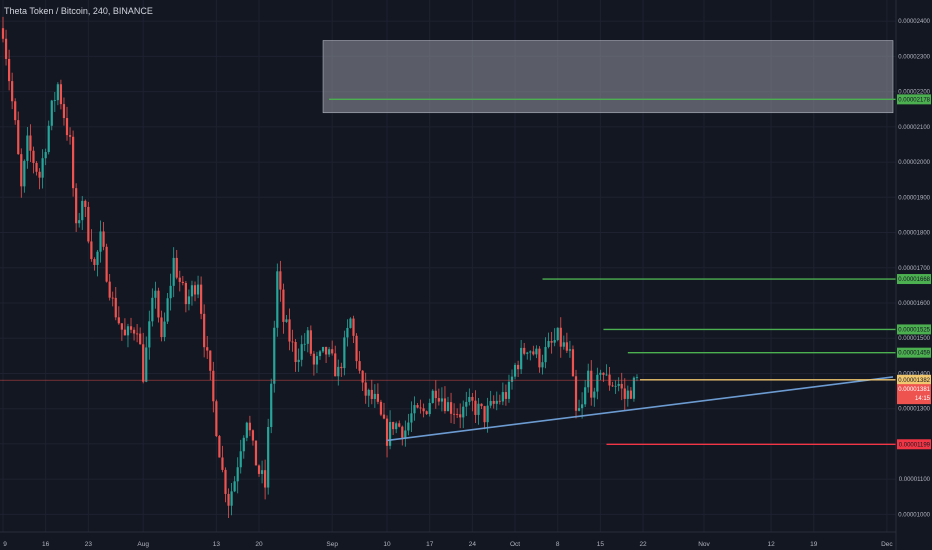 The image size is (932, 550). Describe the element at coordinates (914, 163) in the screenshot. I see `y-tick-label: 0.00002000` at that location.